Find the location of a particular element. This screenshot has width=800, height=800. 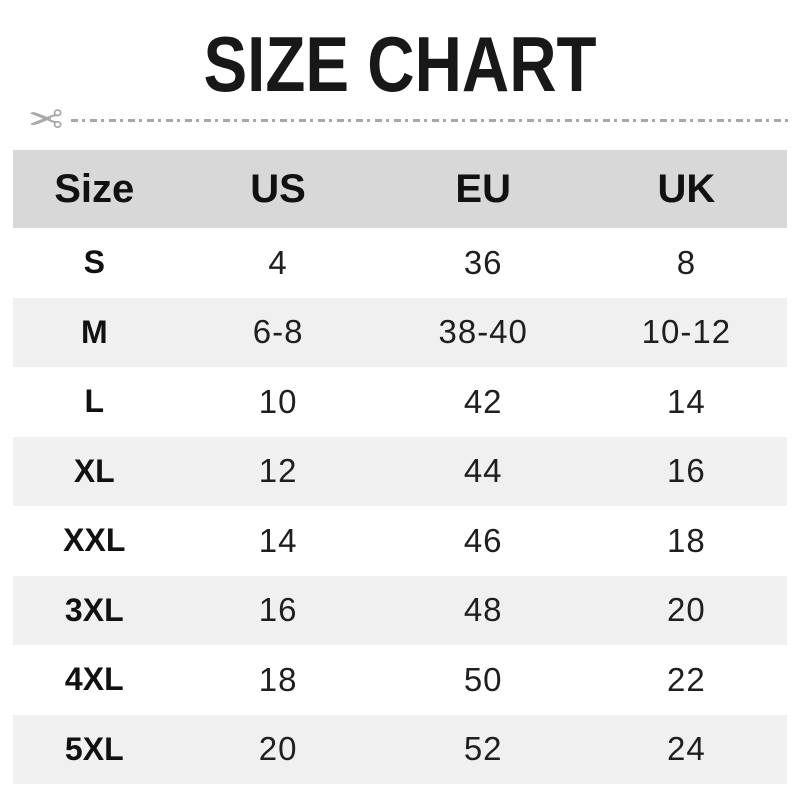

table-header-row: Size US EU UK is located at coordinates (400, 189).